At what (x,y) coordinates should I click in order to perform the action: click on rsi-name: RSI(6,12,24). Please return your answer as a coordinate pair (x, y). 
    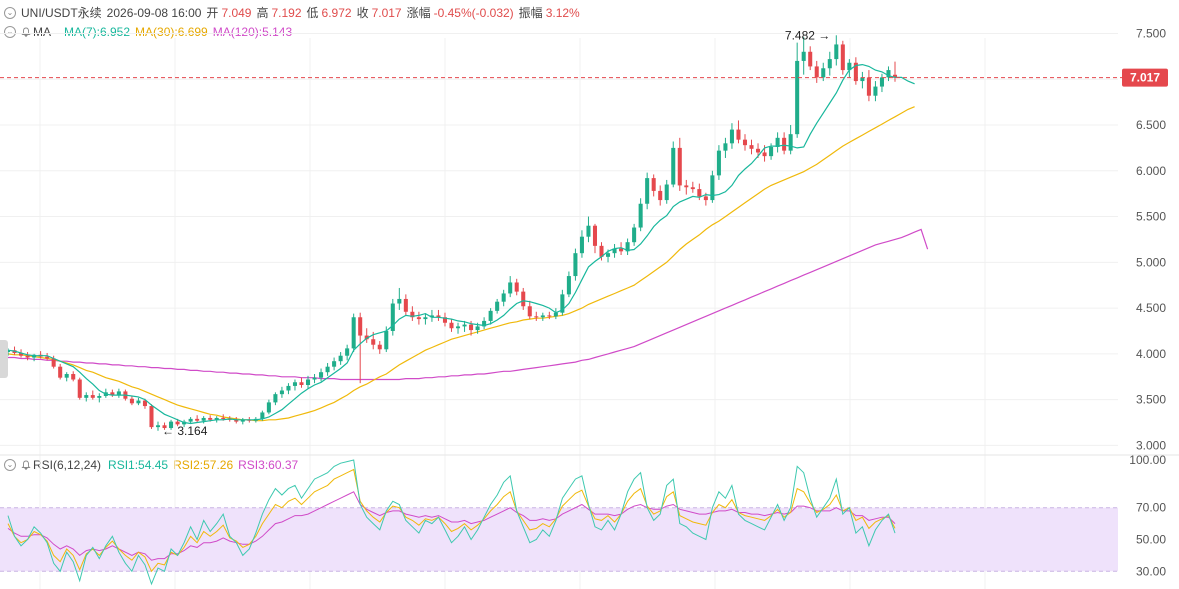
    Looking at the image, I should click on (67, 465).